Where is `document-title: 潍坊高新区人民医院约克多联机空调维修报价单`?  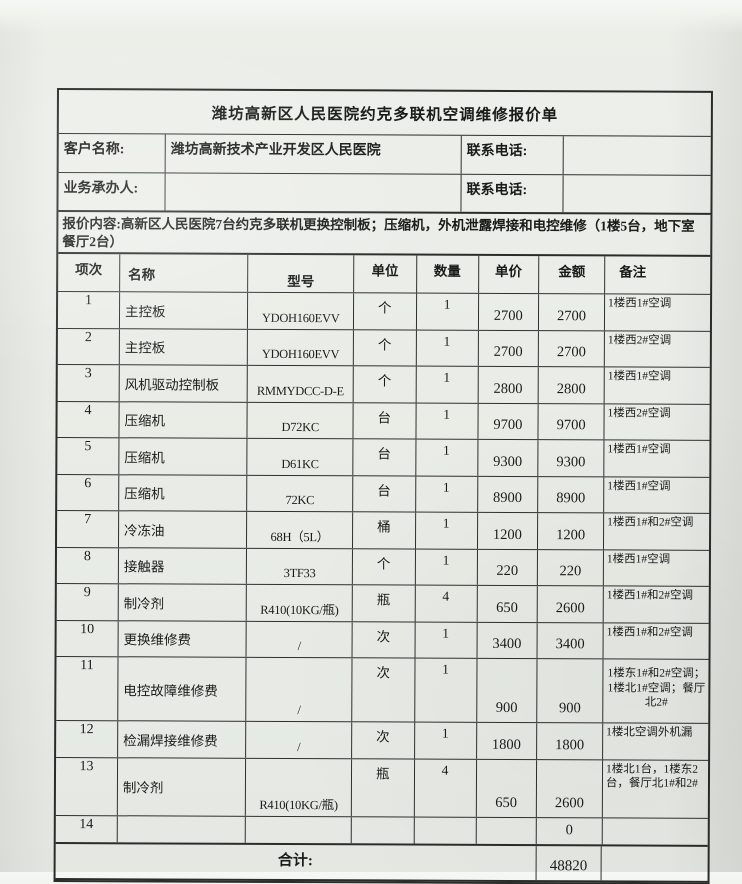
document-title: 潍坊高新区人民医院约克多联机空调维修报价单 is located at coordinates (385, 114).